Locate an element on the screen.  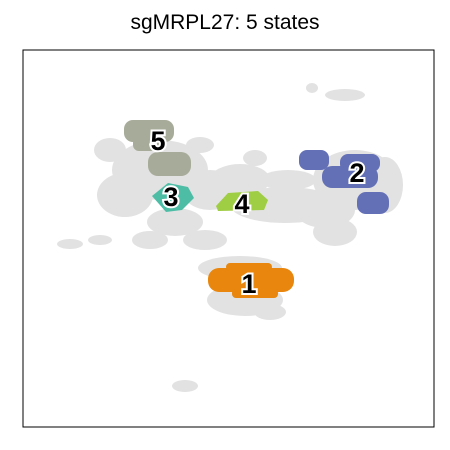
state-3-blob is located at coordinates (173, 197).